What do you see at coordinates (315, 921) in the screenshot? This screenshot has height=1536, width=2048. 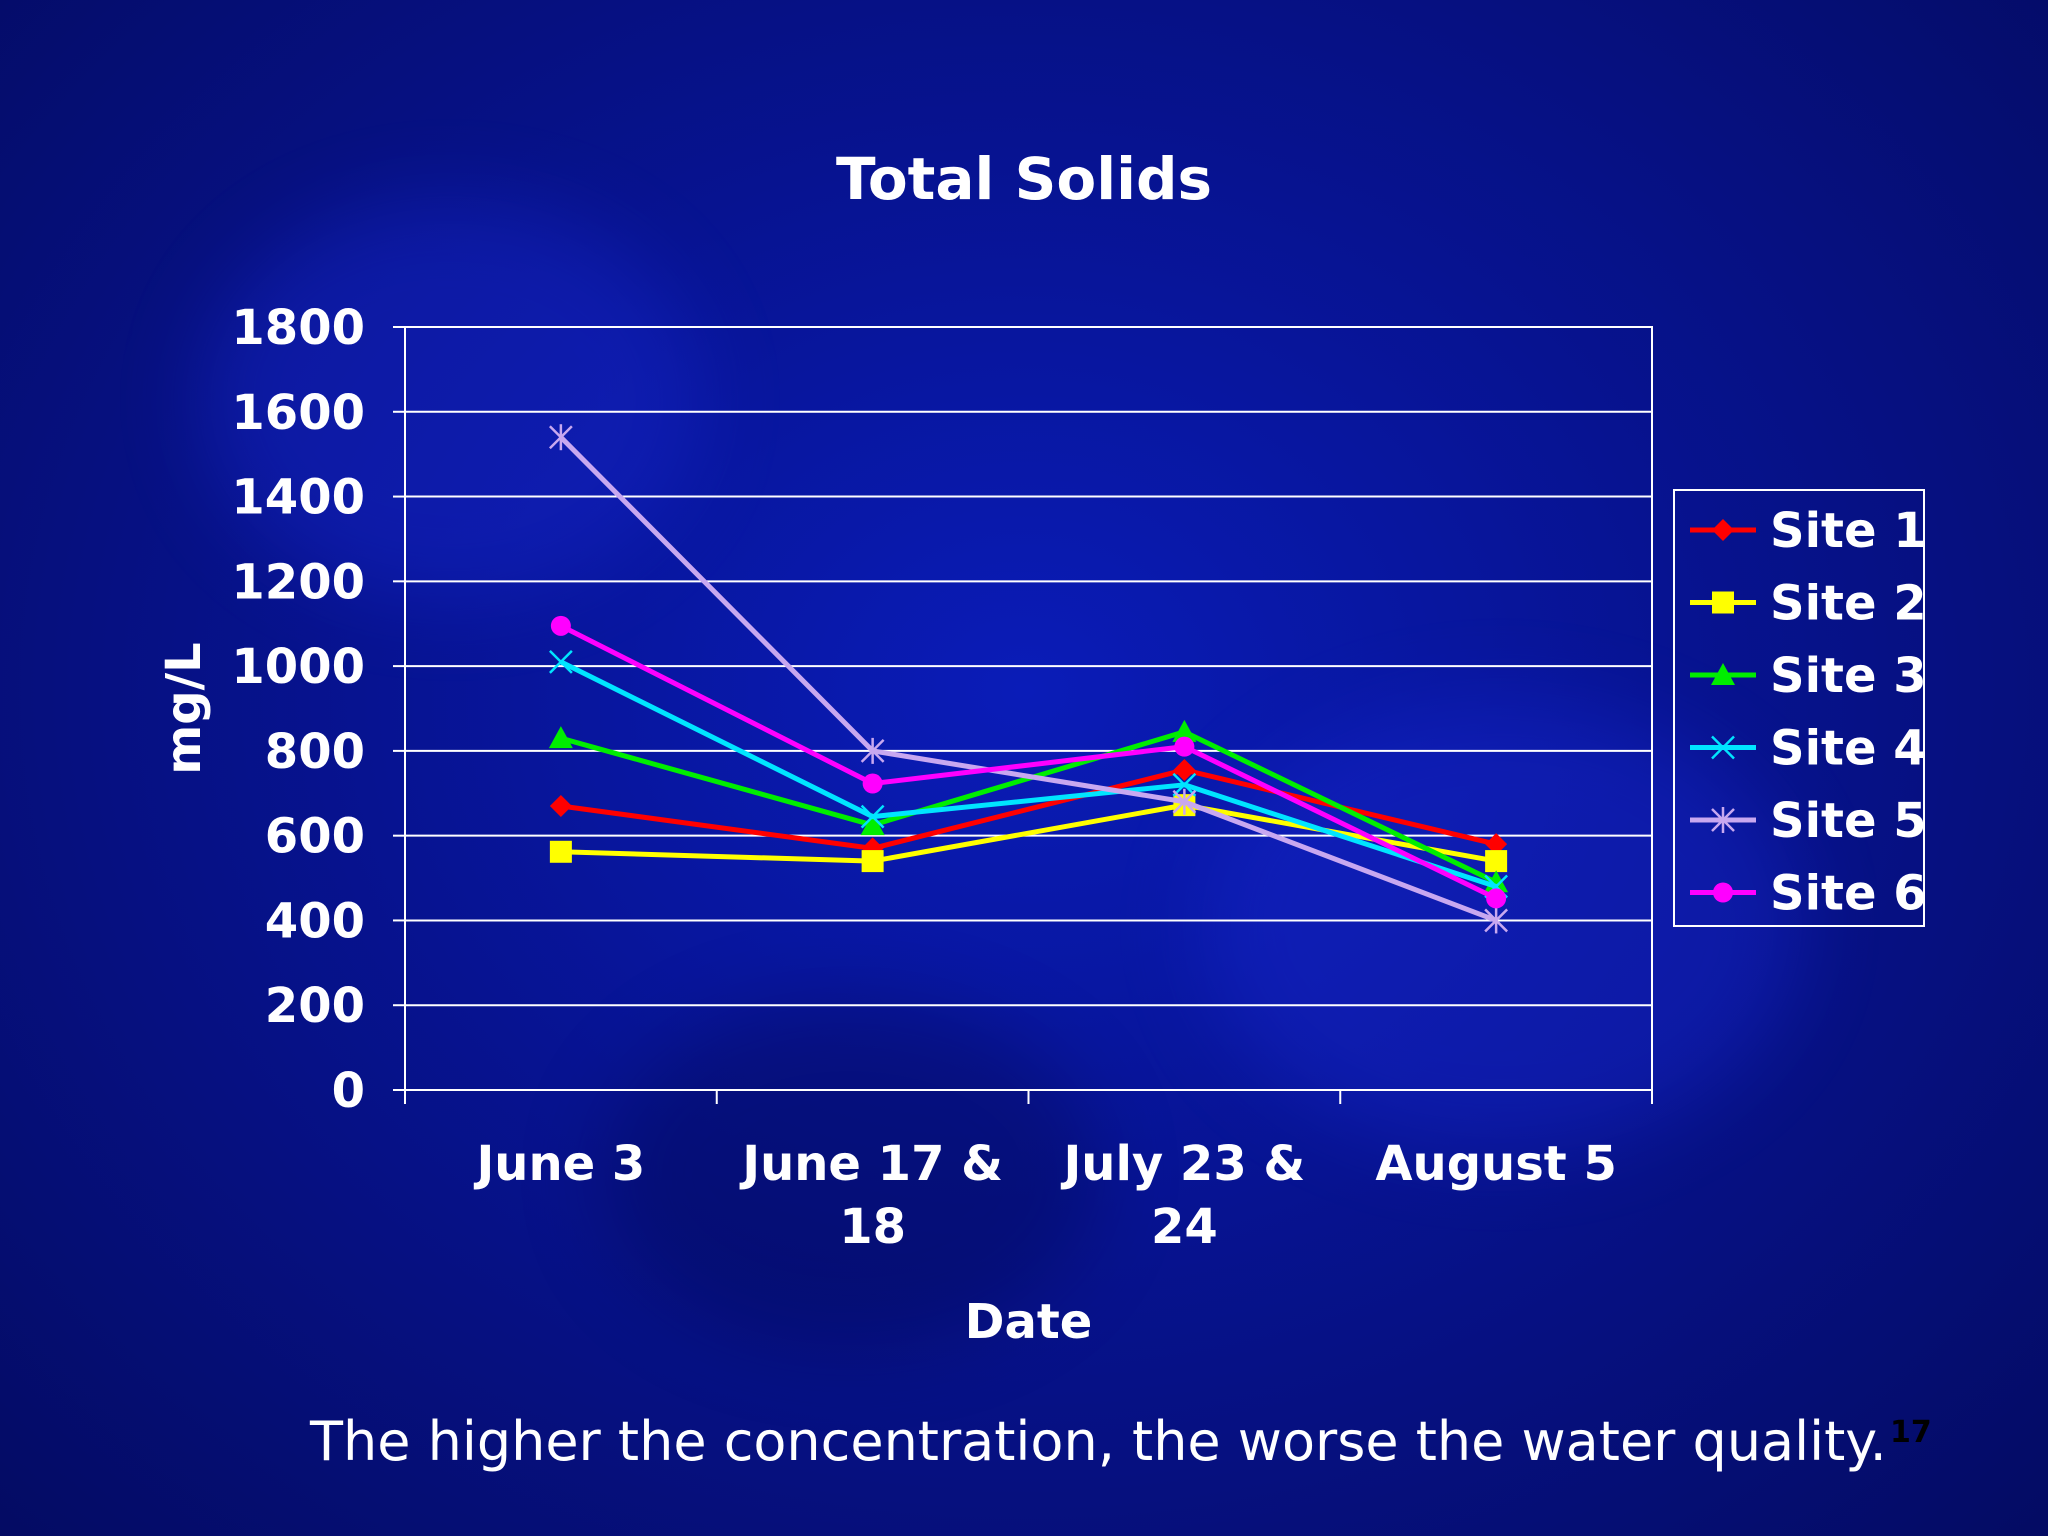 I see `y-tick-label: 400` at bounding box center [315, 921].